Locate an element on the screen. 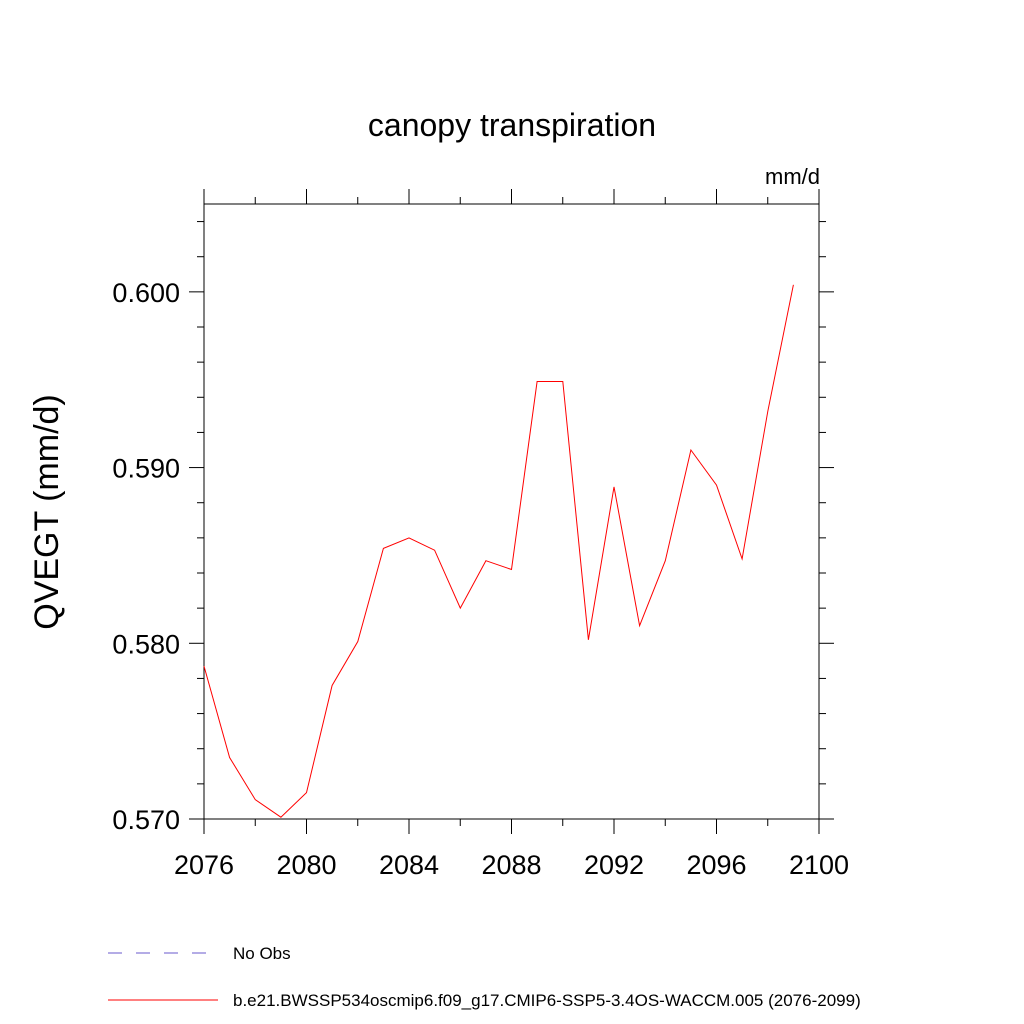 This screenshot has height=1024, width=1024. legend-label-no-obs: No Obs is located at coordinates (262, 953).